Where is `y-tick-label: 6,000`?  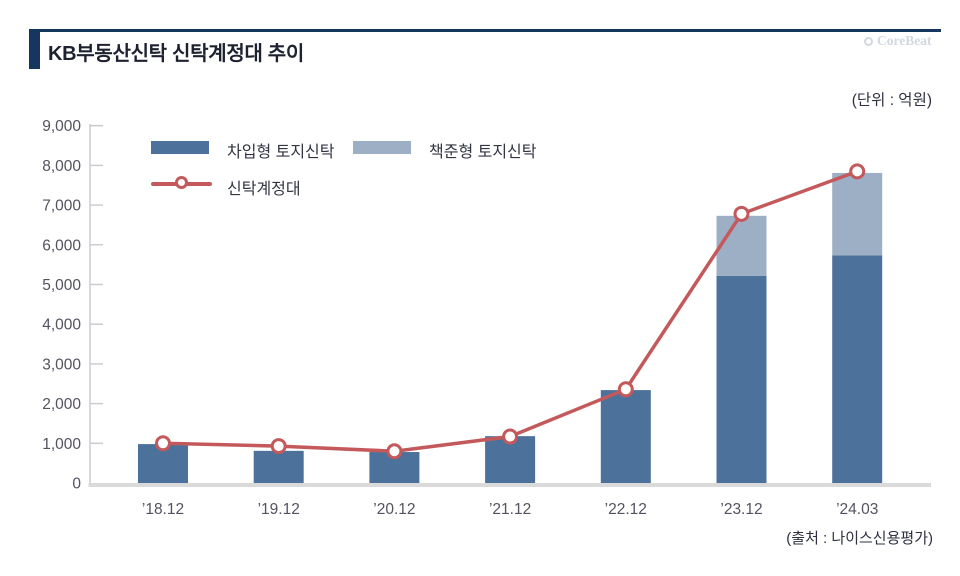
y-tick-label: 6,000 is located at coordinates (61, 245).